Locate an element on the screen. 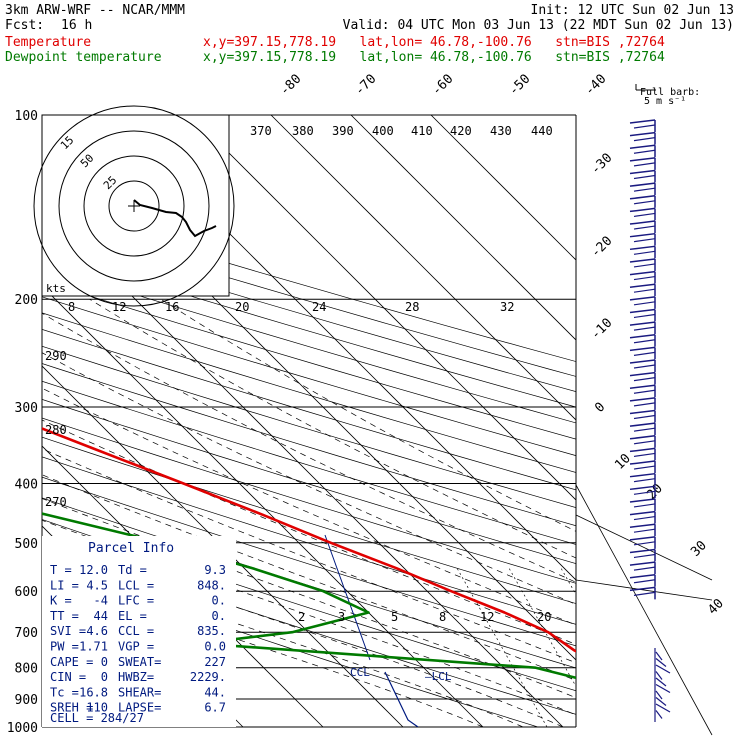 The width and height of the screenshot is (740, 740). barb-legend-unit: 5 m s⁻¹ is located at coordinates (665, 101).